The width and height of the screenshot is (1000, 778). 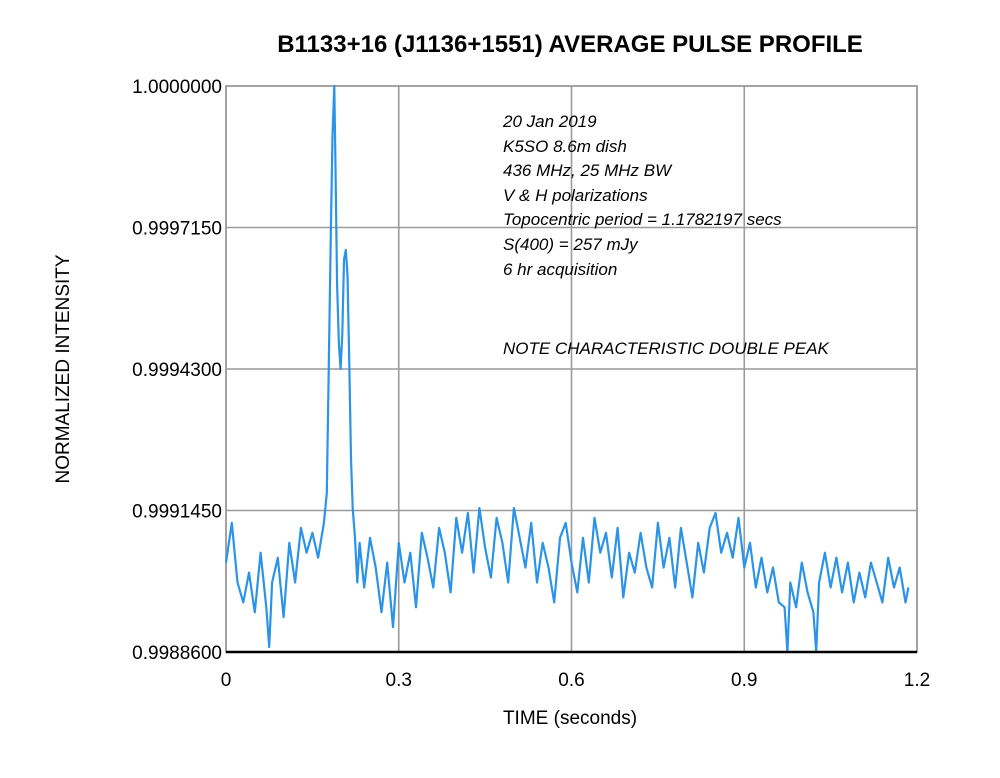 I want to click on x-tick-label: 1.2, so click(x=917, y=680).